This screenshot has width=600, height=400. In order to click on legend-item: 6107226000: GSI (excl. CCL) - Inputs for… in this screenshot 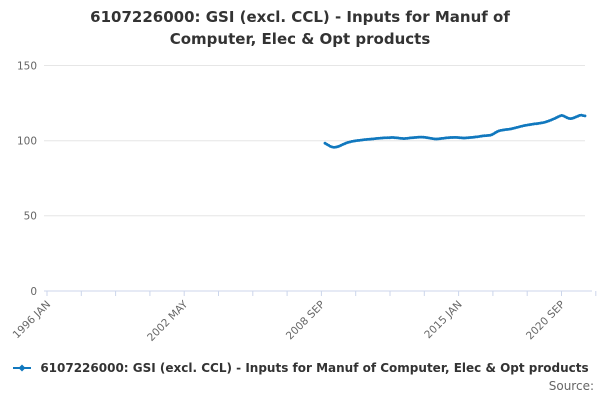, I will do `click(300, 368)`.